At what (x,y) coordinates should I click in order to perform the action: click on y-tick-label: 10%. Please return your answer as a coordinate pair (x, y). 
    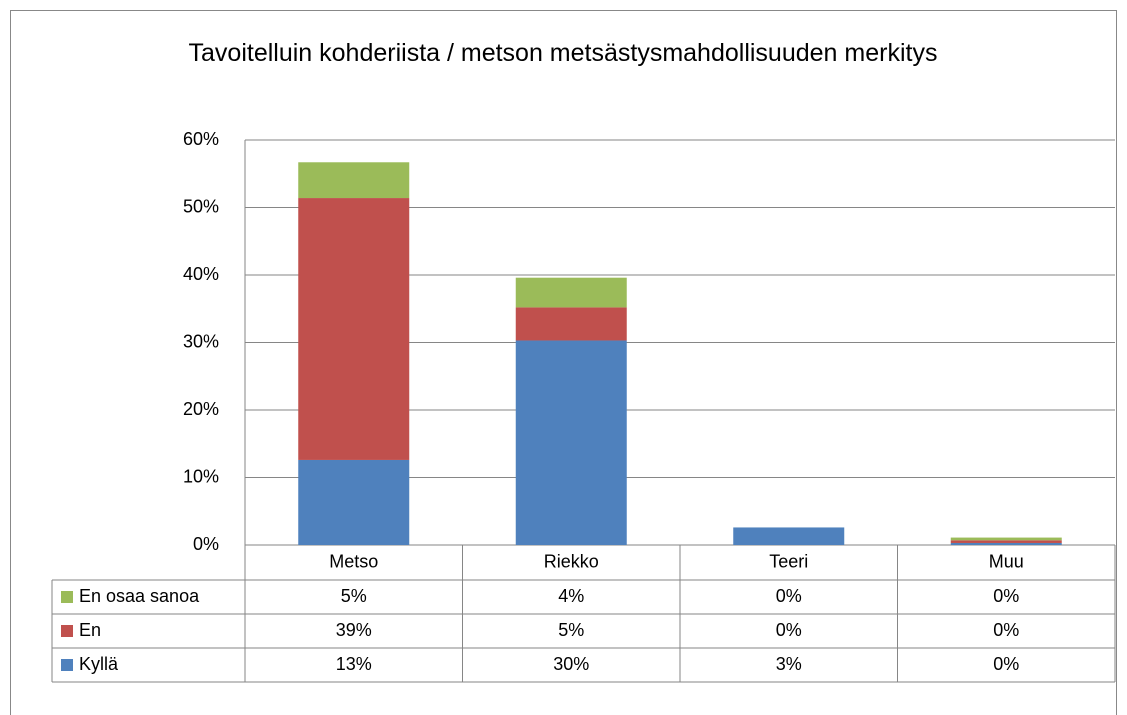
    Looking at the image, I should click on (201, 476).